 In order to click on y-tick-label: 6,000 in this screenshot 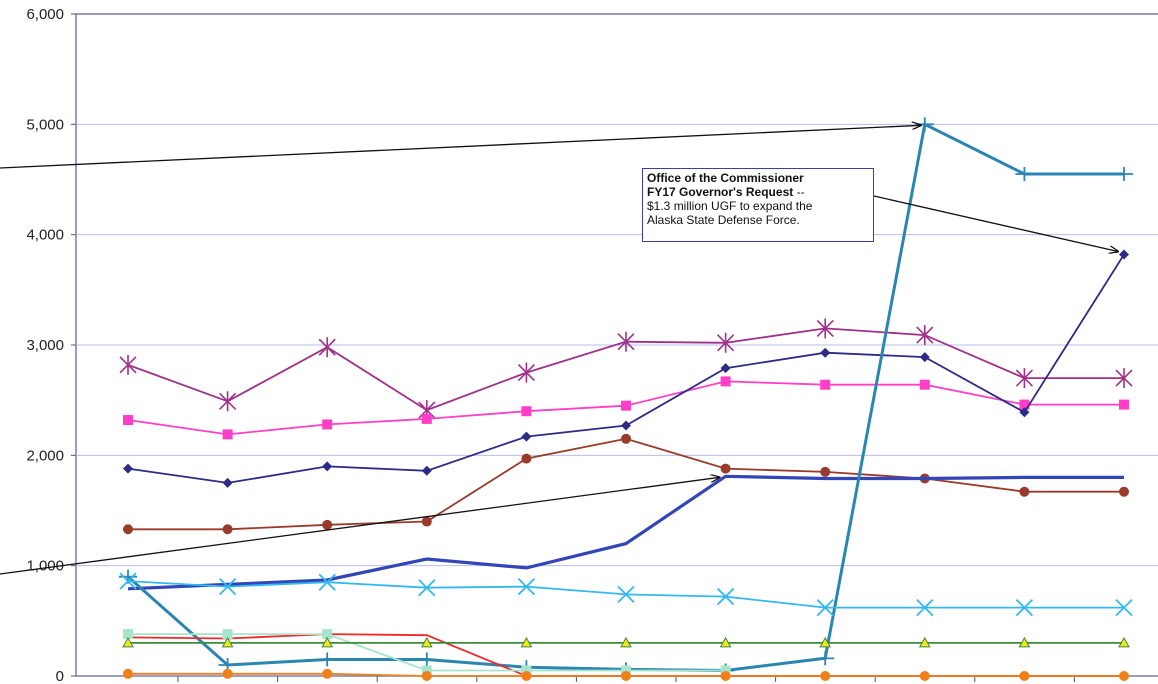, I will do `click(45, 14)`.